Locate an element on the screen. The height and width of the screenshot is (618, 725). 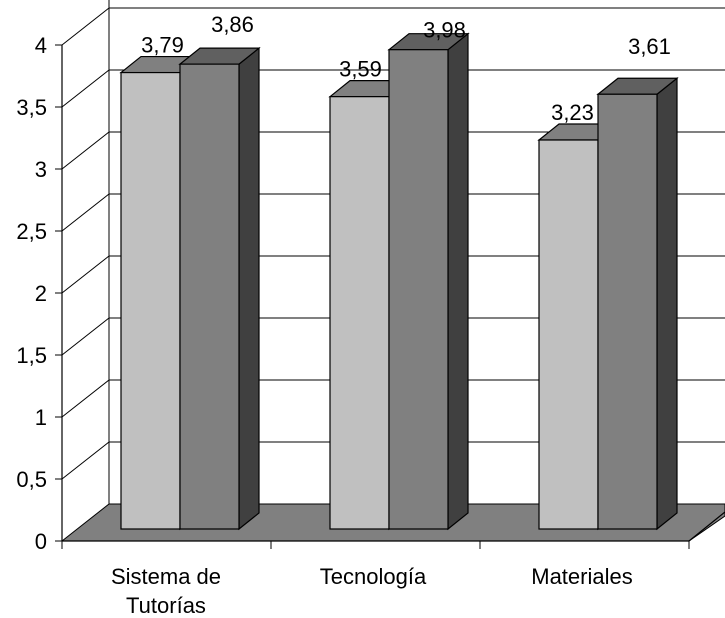
data-label: 3,79 is located at coordinates (162, 45).